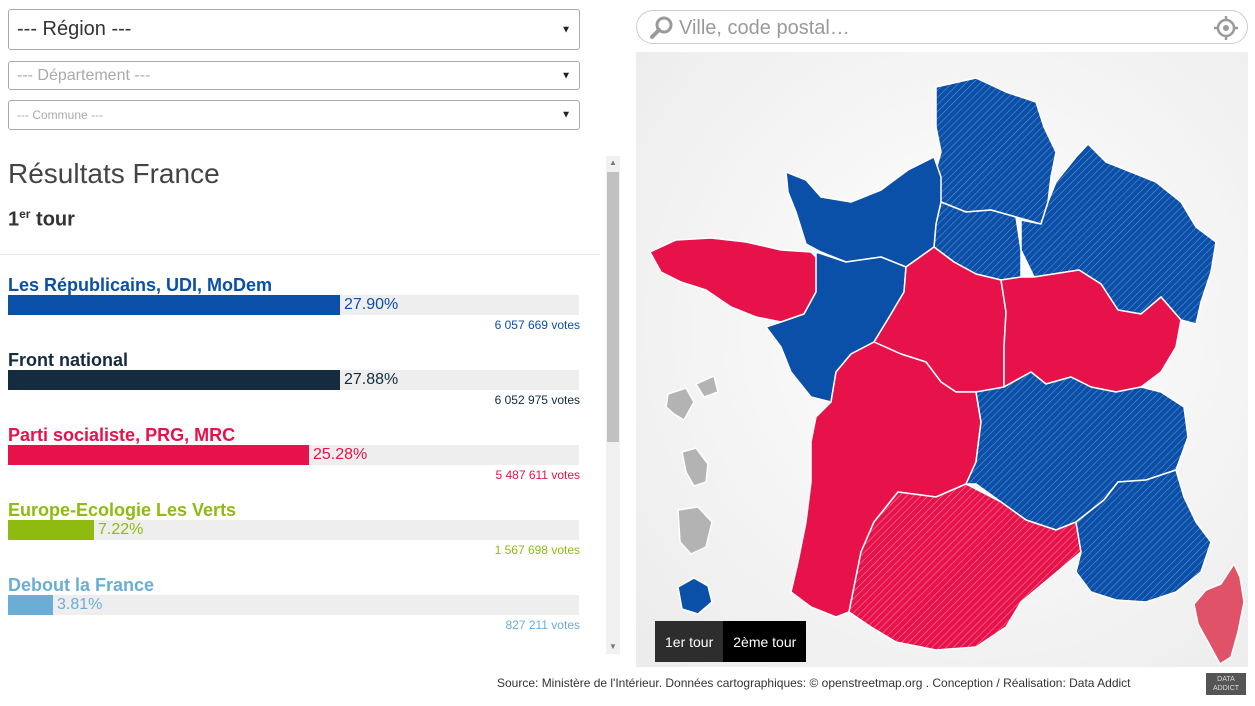  What do you see at coordinates (939, 28) in the screenshot?
I see `search-input` at bounding box center [939, 28].